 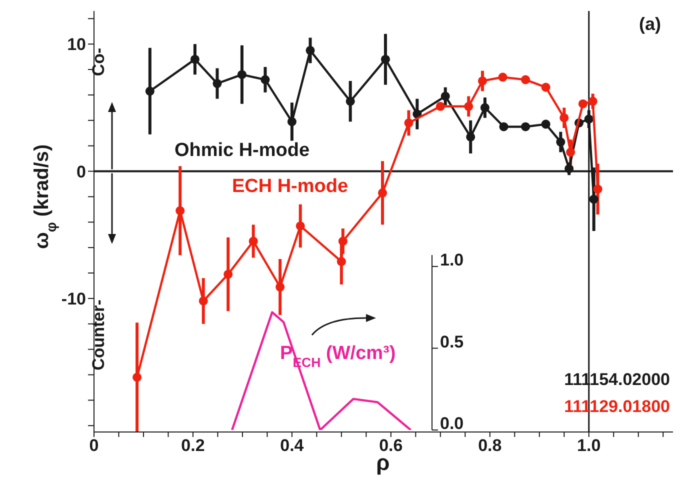 What do you see at coordinates (193, 446) in the screenshot?
I see `x-tick-label: 0.2` at bounding box center [193, 446].